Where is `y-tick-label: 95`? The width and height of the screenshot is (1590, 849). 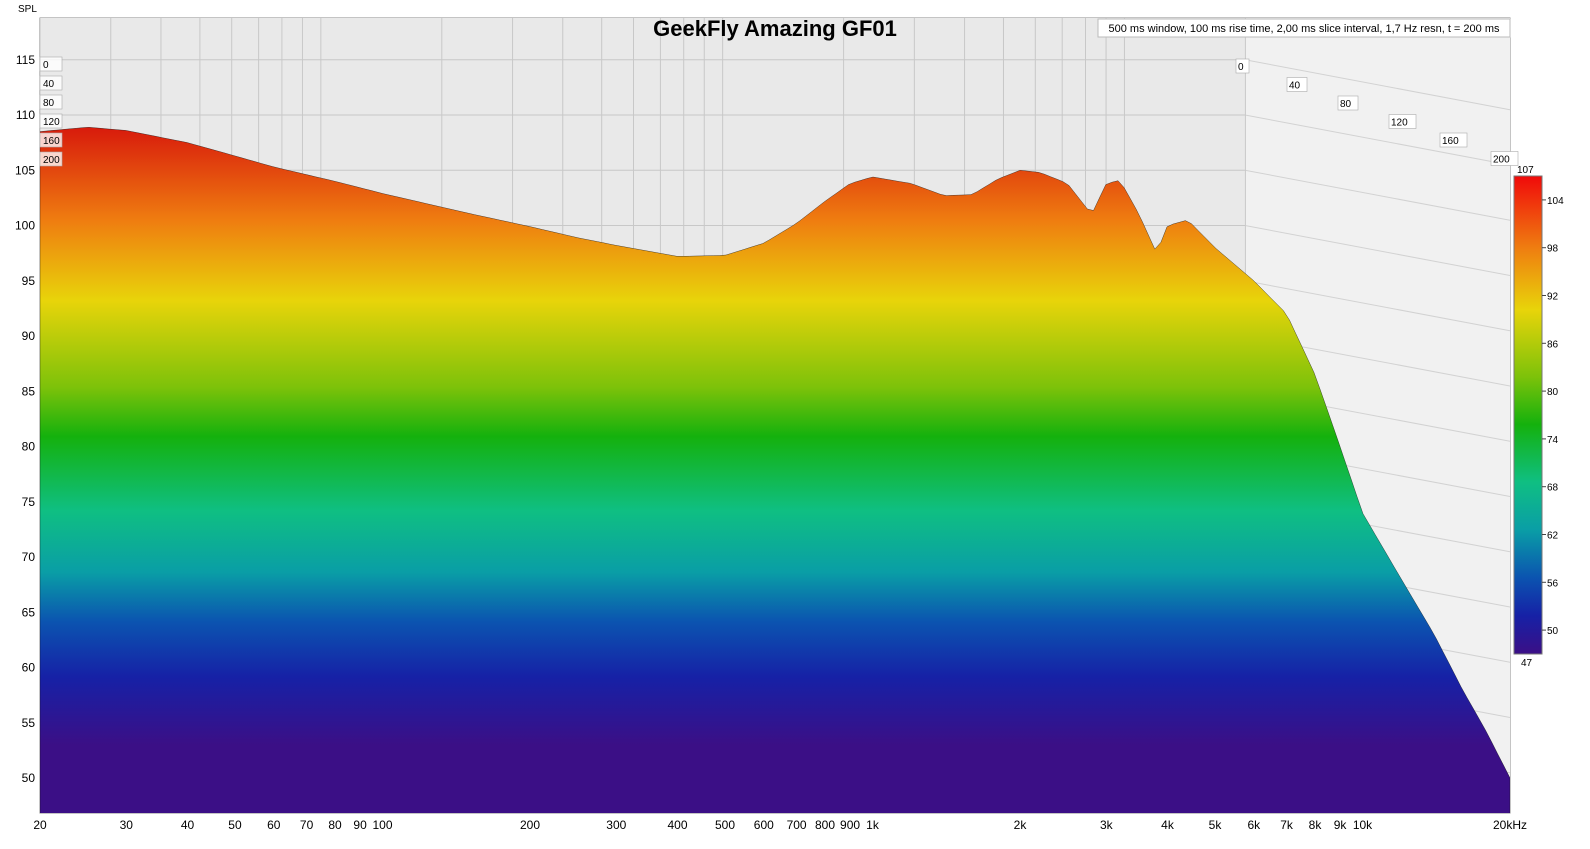 y-tick-label: 95 is located at coordinates (29, 281).